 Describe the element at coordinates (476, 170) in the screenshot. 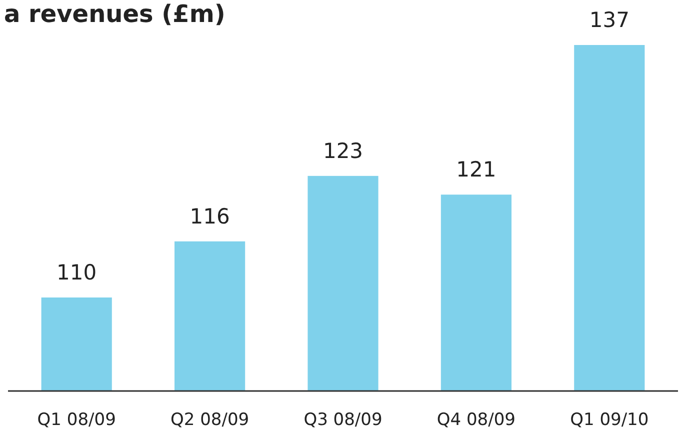

I see `data-label: 121` at that location.